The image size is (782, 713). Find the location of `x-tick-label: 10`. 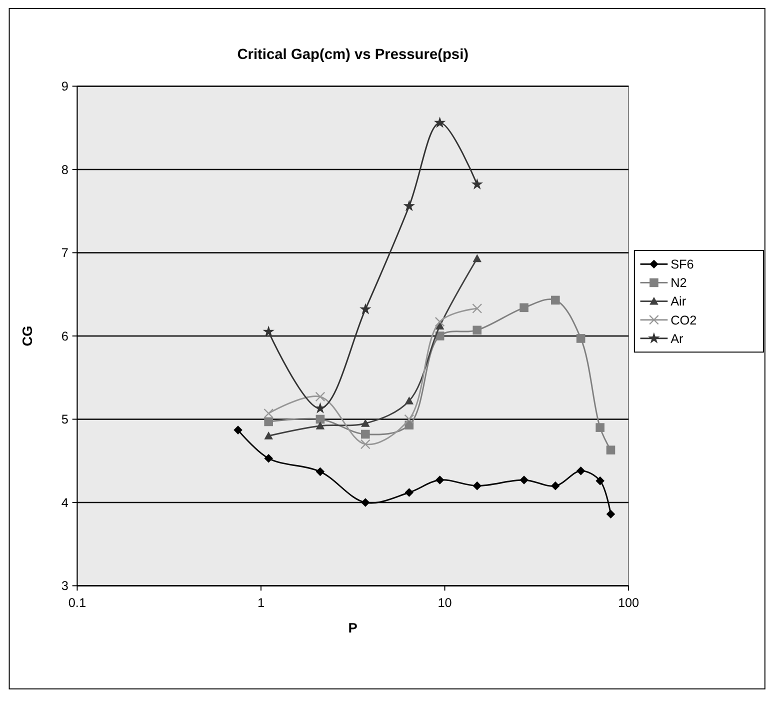

x-tick-label: 10 is located at coordinates (445, 603).